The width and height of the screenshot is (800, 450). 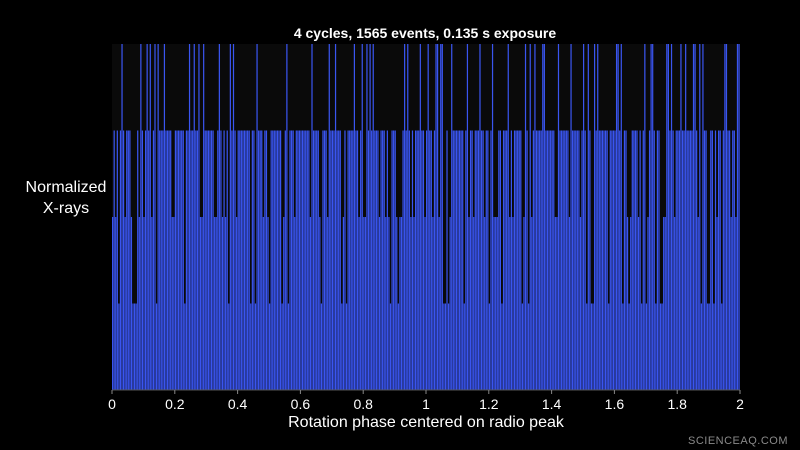 I want to click on x-tick-label: 1.8, so click(x=677, y=404).